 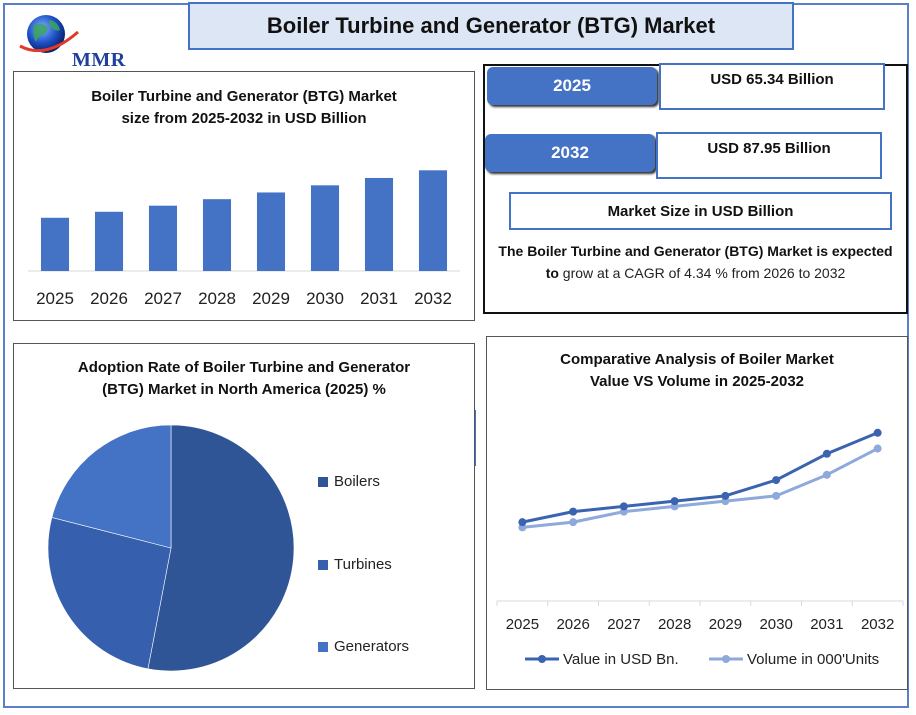 What do you see at coordinates (271, 298) in the screenshot?
I see `bar-x-tick-label: 2029` at bounding box center [271, 298].